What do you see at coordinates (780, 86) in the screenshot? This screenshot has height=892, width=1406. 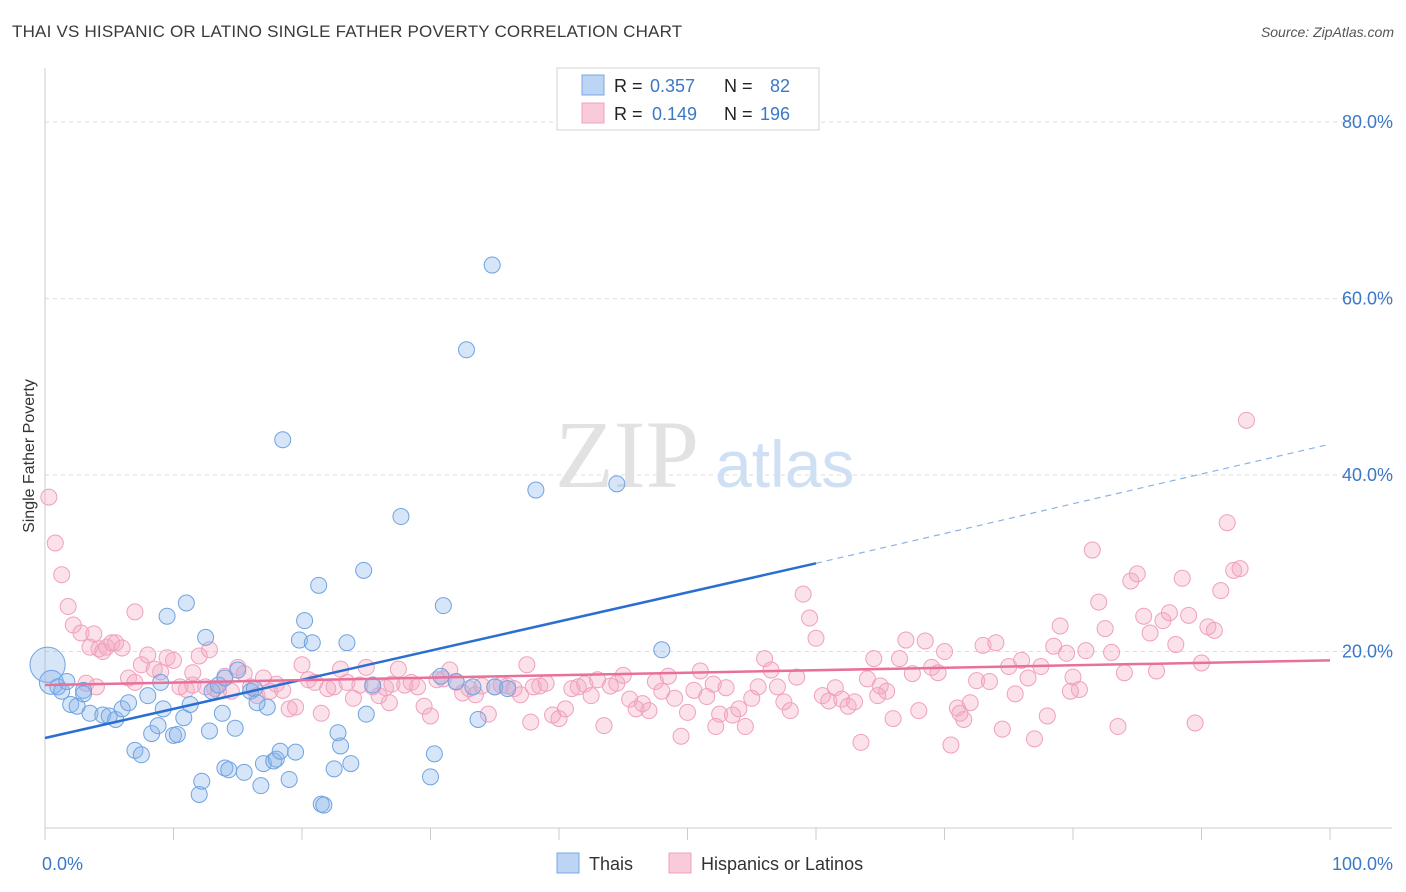 I see `stats-n-value-1: 82` at bounding box center [780, 86].